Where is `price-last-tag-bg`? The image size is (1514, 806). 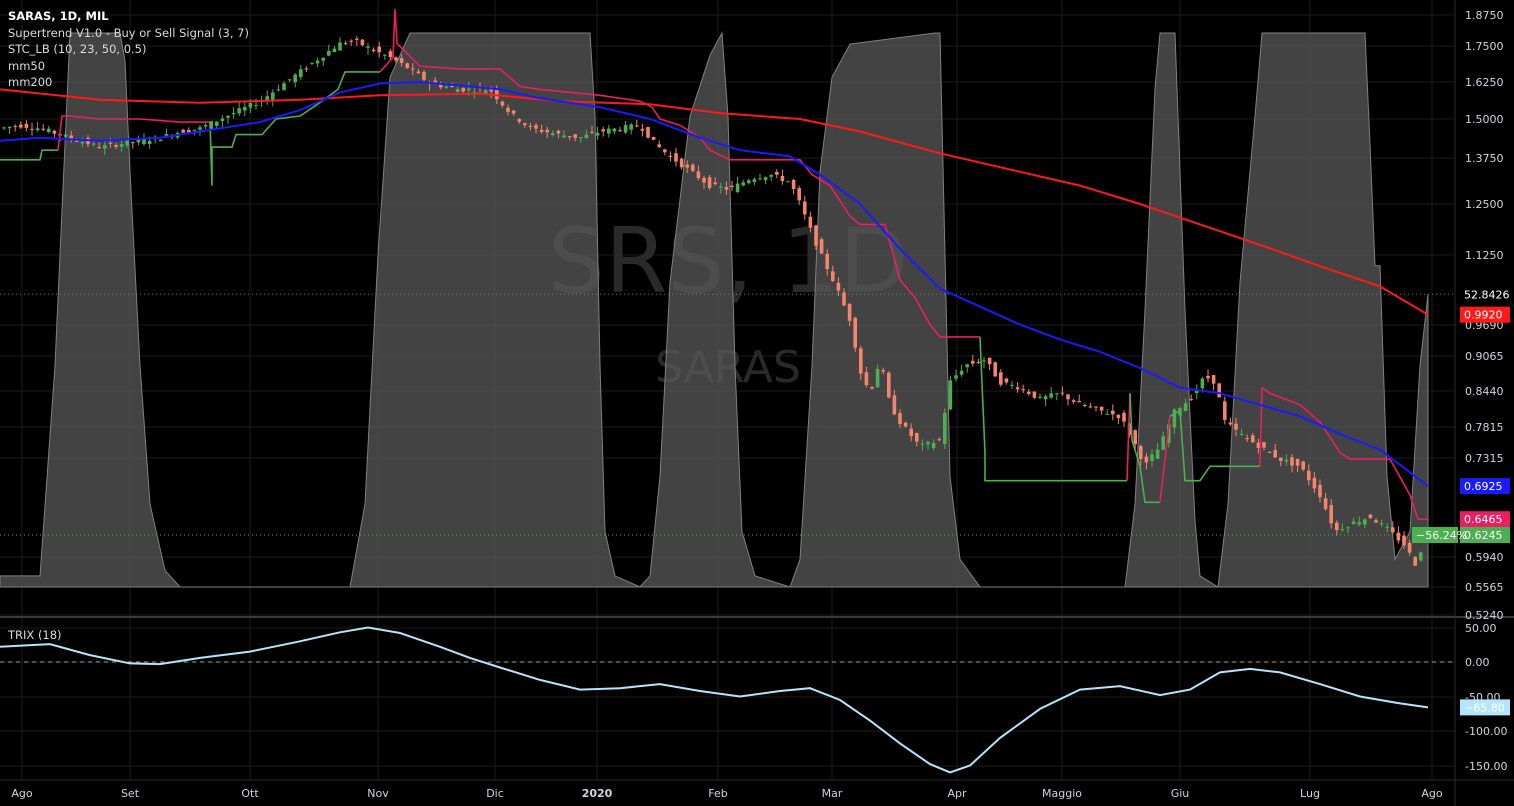 price-last-tag-bg is located at coordinates (1485, 535).